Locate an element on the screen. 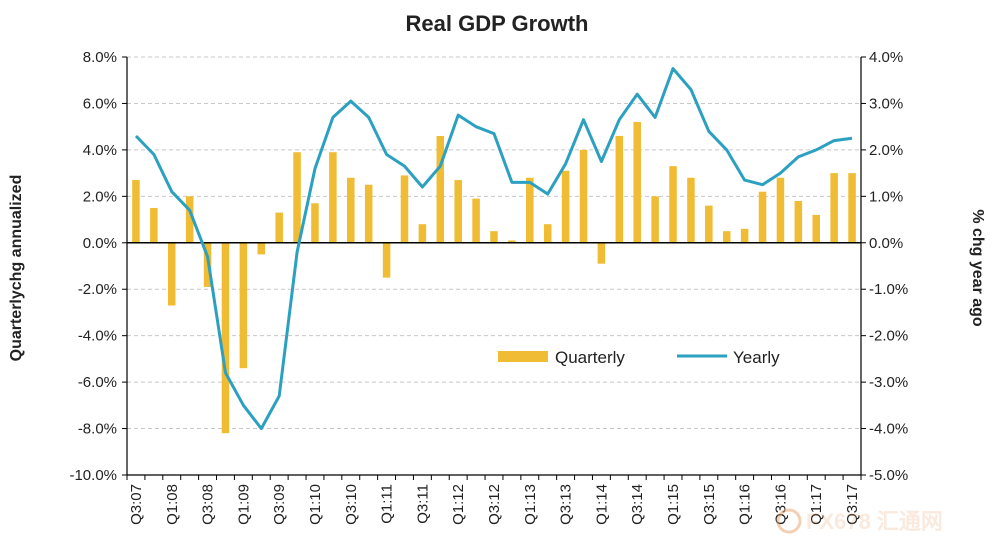 The height and width of the screenshot is (558, 992). right-axis-label: % chg year ago is located at coordinates (977, 268).